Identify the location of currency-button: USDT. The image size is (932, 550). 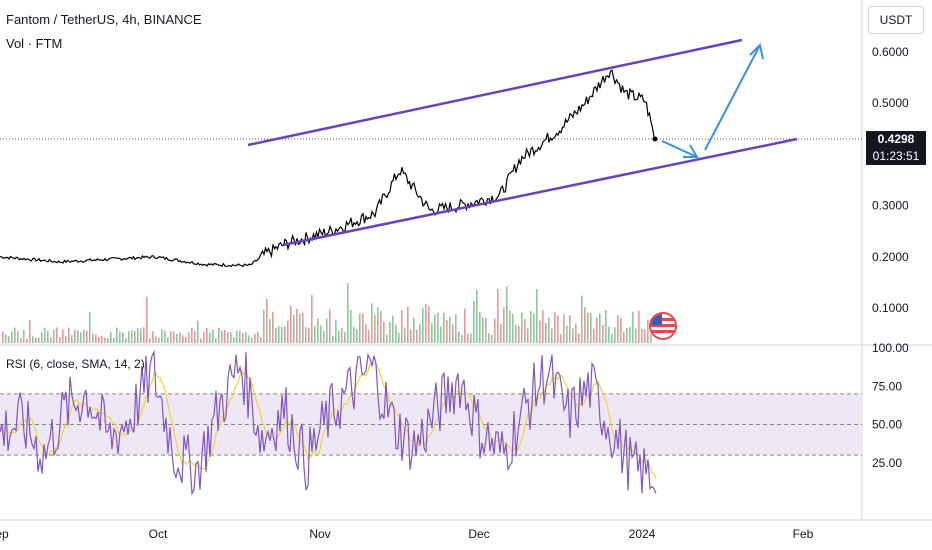
(896, 20).